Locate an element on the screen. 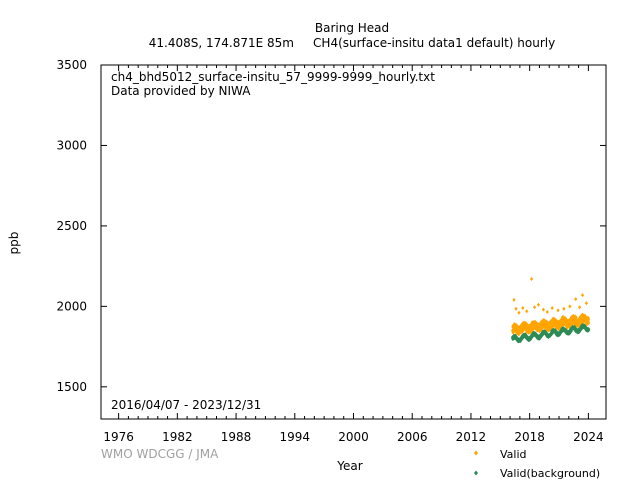  x-tick-label: 2000 is located at coordinates (353, 437).